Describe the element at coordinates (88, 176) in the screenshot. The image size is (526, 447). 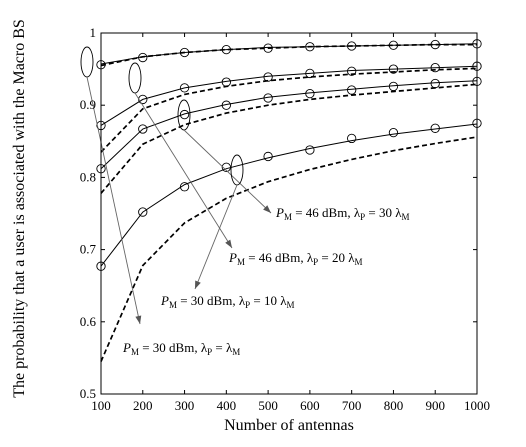
I see `y-tick-label: 0.8` at that location.